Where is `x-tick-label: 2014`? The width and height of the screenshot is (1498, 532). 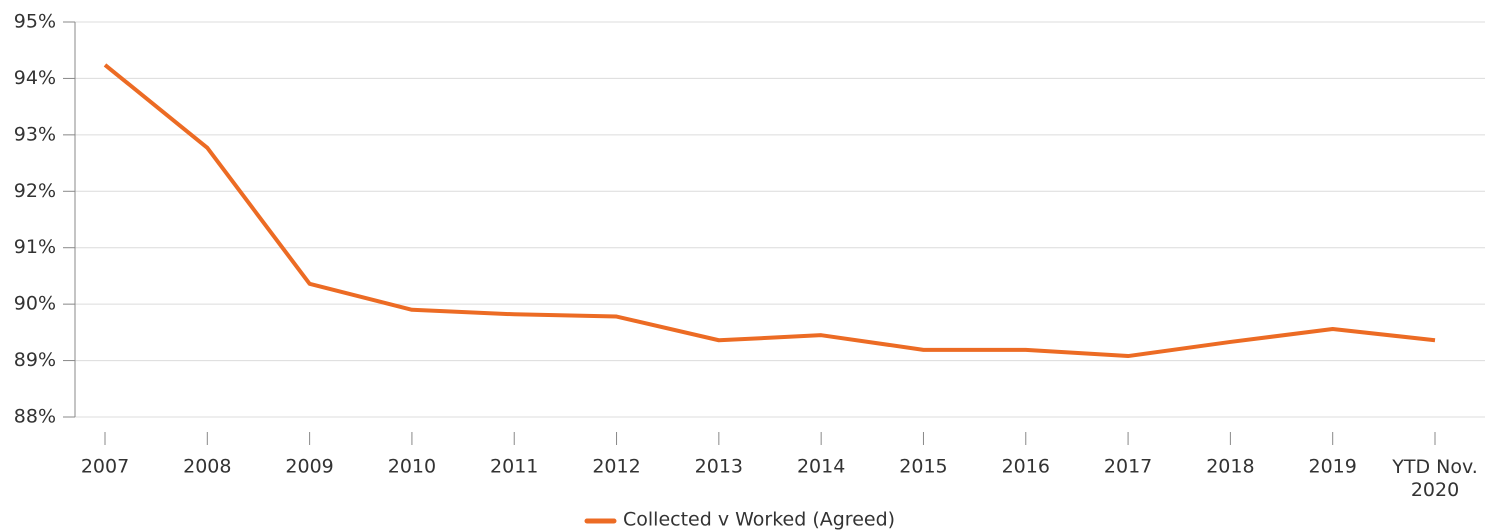
x-tick-label: 2014 is located at coordinates (821, 467).